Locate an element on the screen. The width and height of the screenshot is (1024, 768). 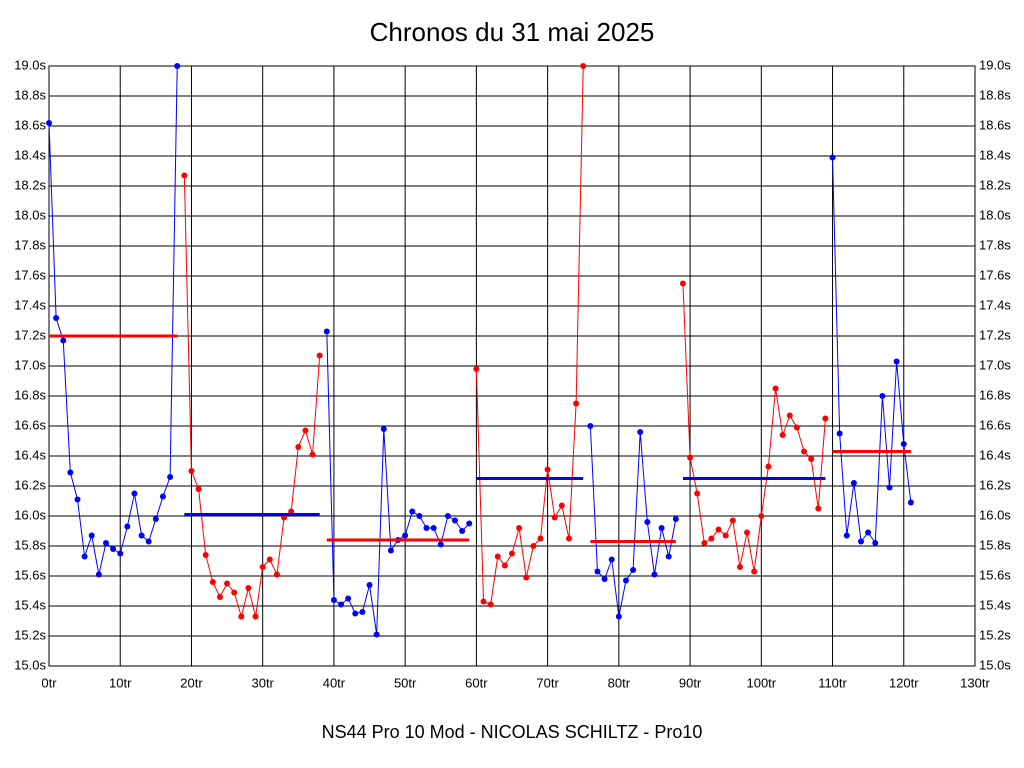
y-tick-label: 15.0s is located at coordinates (30, 664).